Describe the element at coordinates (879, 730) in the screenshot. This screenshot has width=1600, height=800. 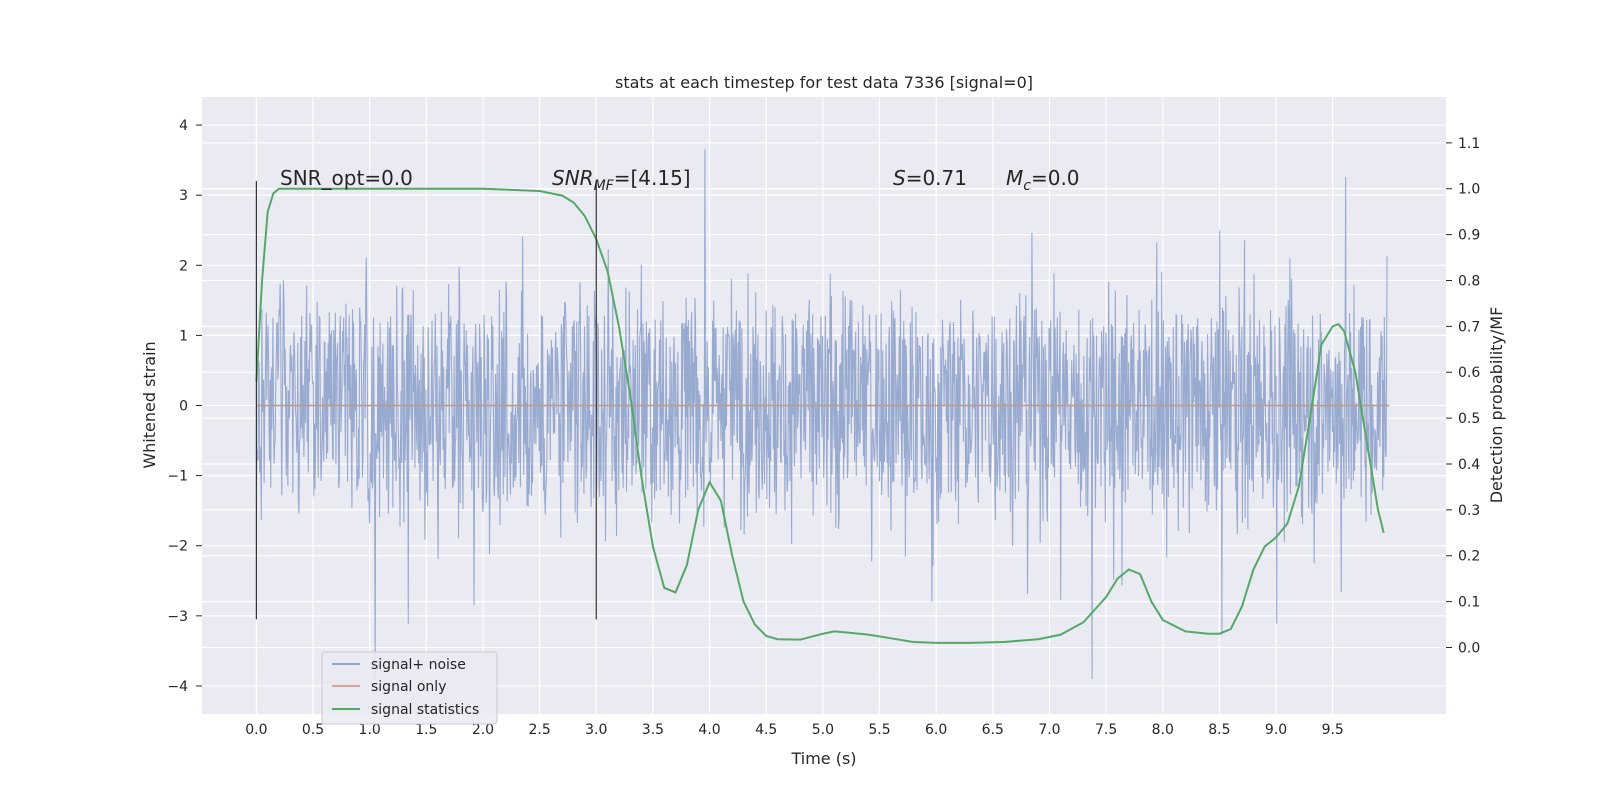
I see `x-tick-label: 5.5` at that location.